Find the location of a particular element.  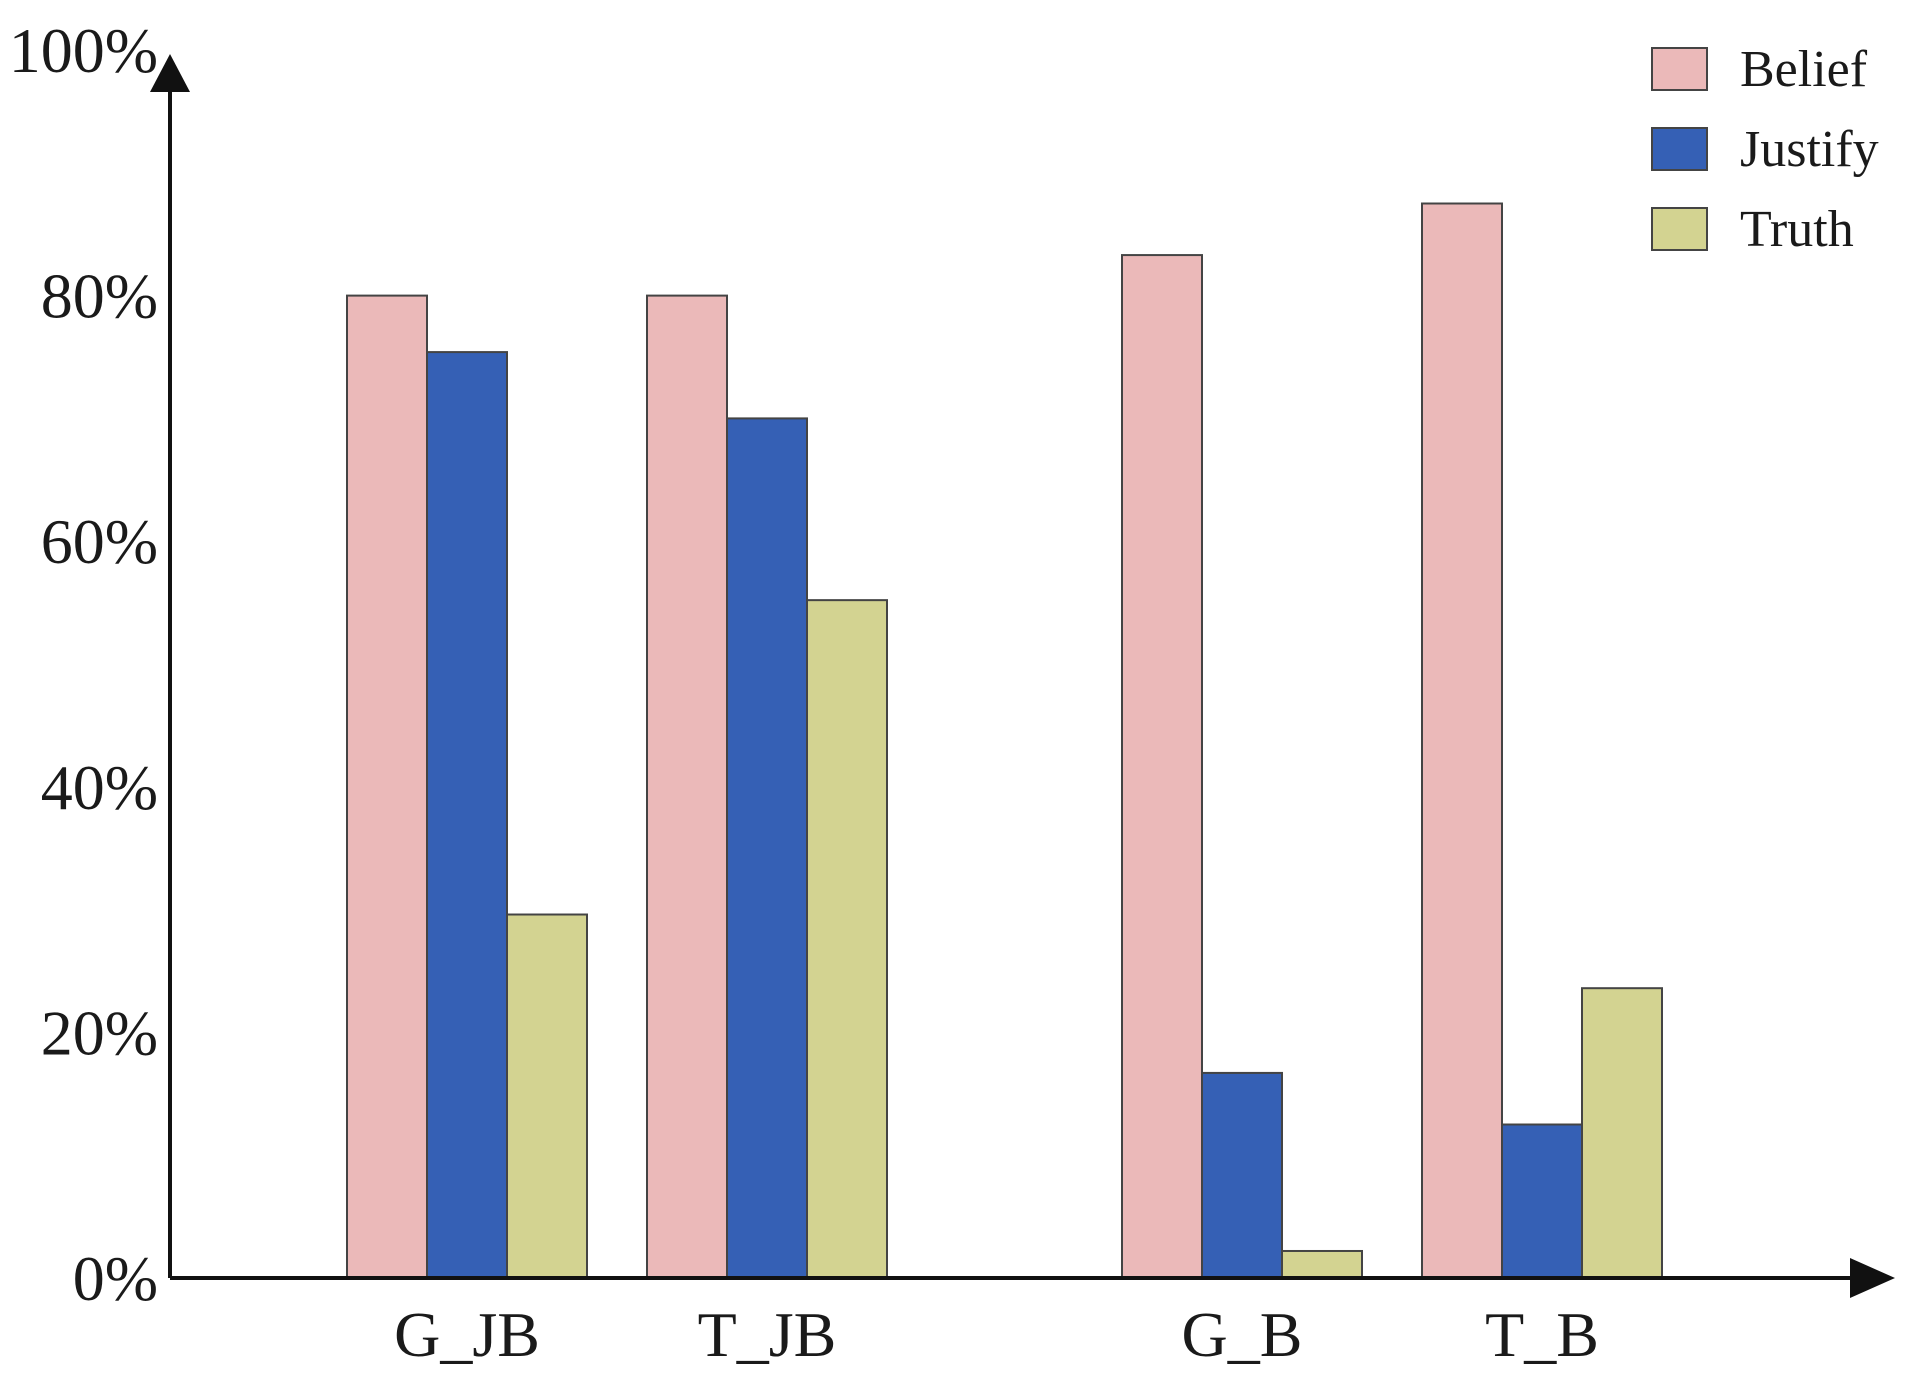

y-tick-label: 0% is located at coordinates (115, 1278).